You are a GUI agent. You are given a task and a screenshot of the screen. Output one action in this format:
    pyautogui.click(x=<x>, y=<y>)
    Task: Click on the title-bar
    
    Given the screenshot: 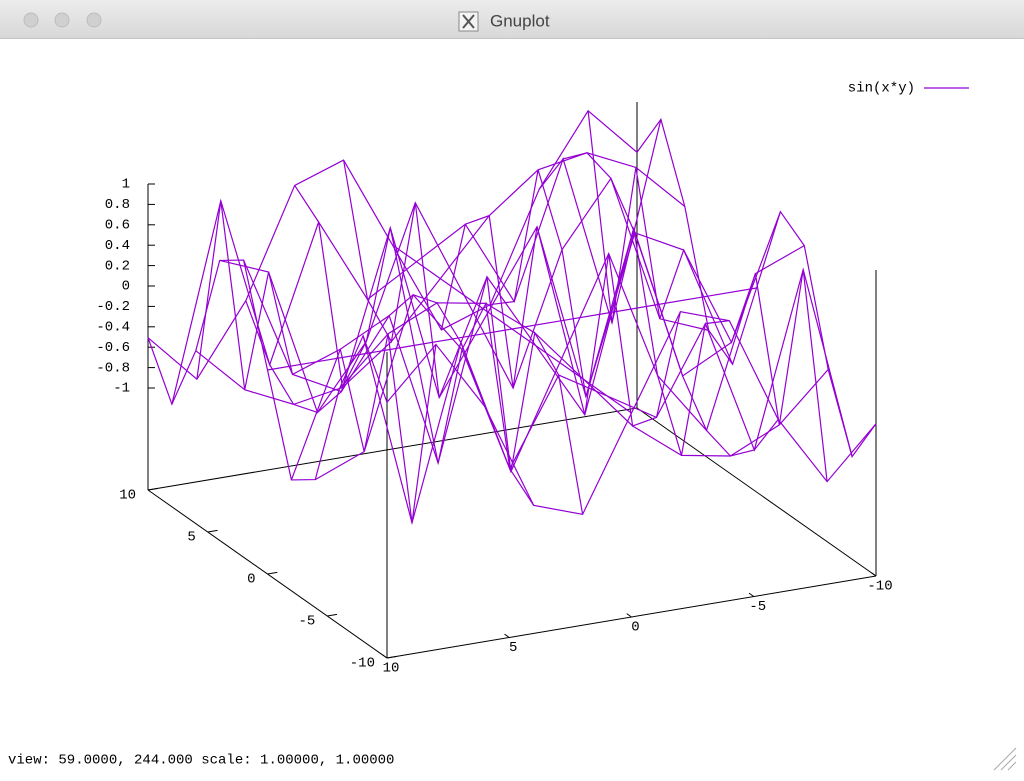 What is the action you would take?
    pyautogui.click(x=512, y=19)
    